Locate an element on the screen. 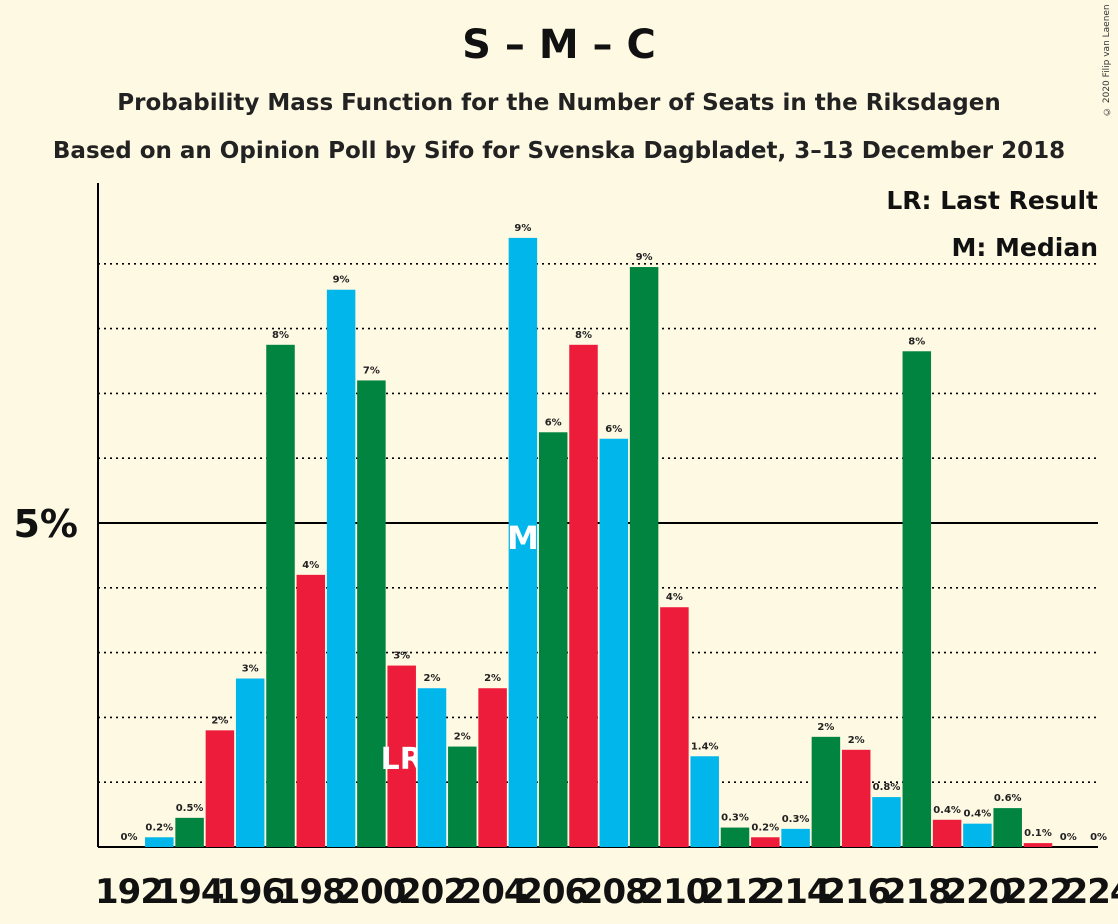 The image size is (1118, 924). x-tick-label: 222 is located at coordinates (1038, 892).